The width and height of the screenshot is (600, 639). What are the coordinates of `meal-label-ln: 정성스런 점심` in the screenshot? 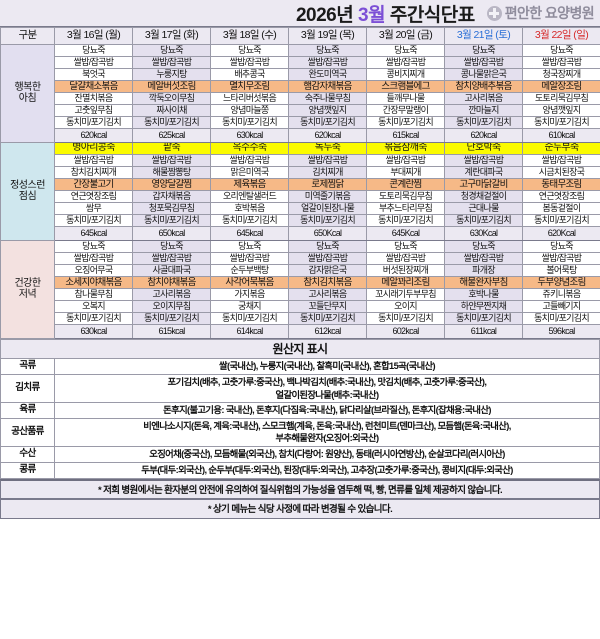 It's located at (27, 191).